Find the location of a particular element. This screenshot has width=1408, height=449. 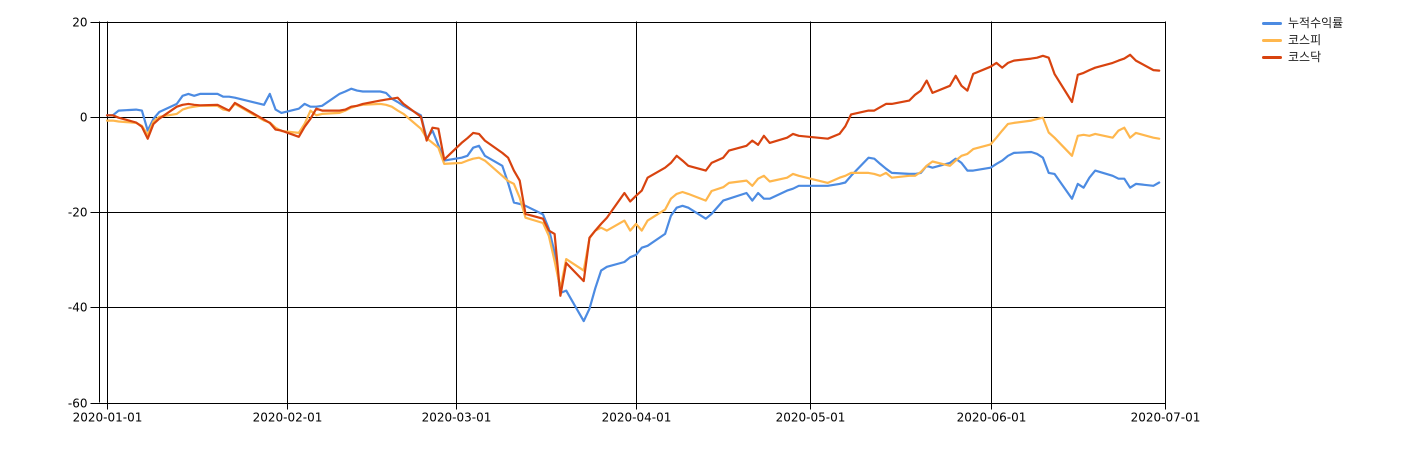

legend-label-kospi: 코스피 is located at coordinates (1305, 40).